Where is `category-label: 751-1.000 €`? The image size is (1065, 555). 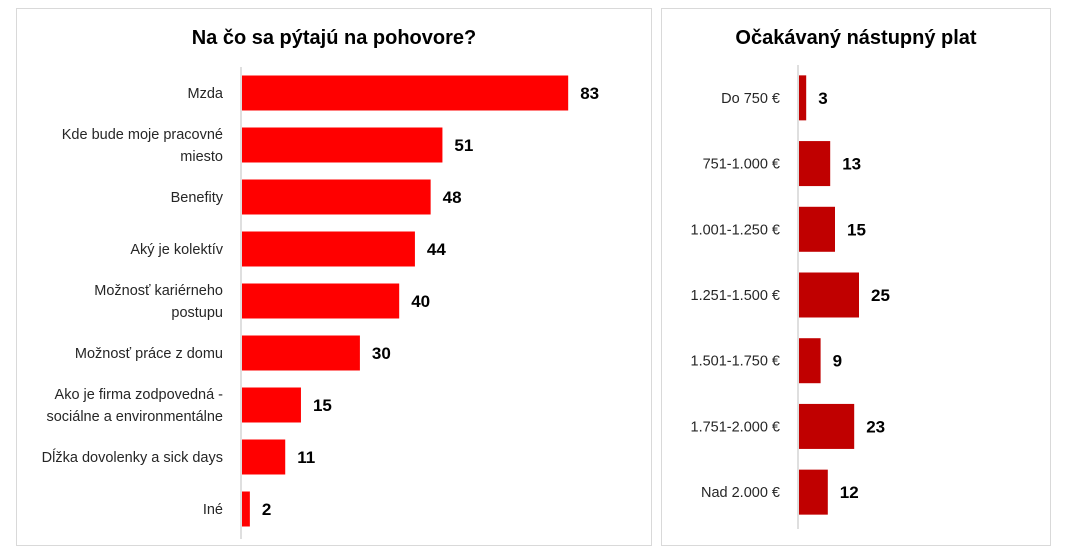 category-label: 751-1.000 € is located at coordinates (741, 165).